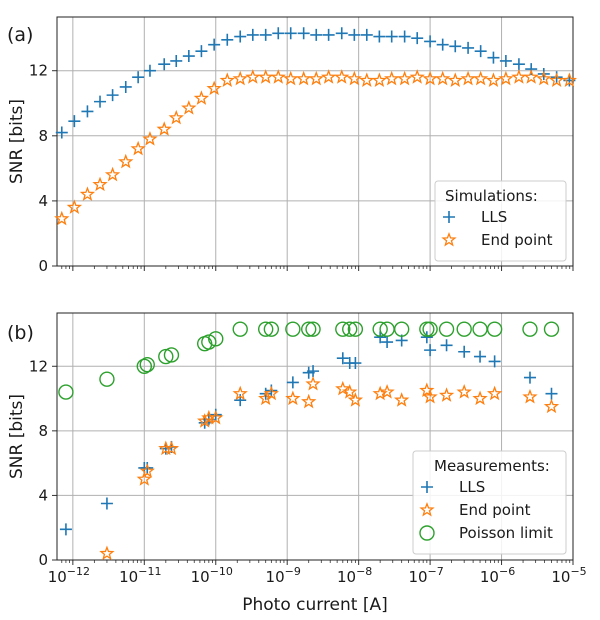 The height and width of the screenshot is (620, 600). Describe the element at coordinates (283, 575) in the screenshot. I see `x-tick-label: 10⁻⁹` at that location.